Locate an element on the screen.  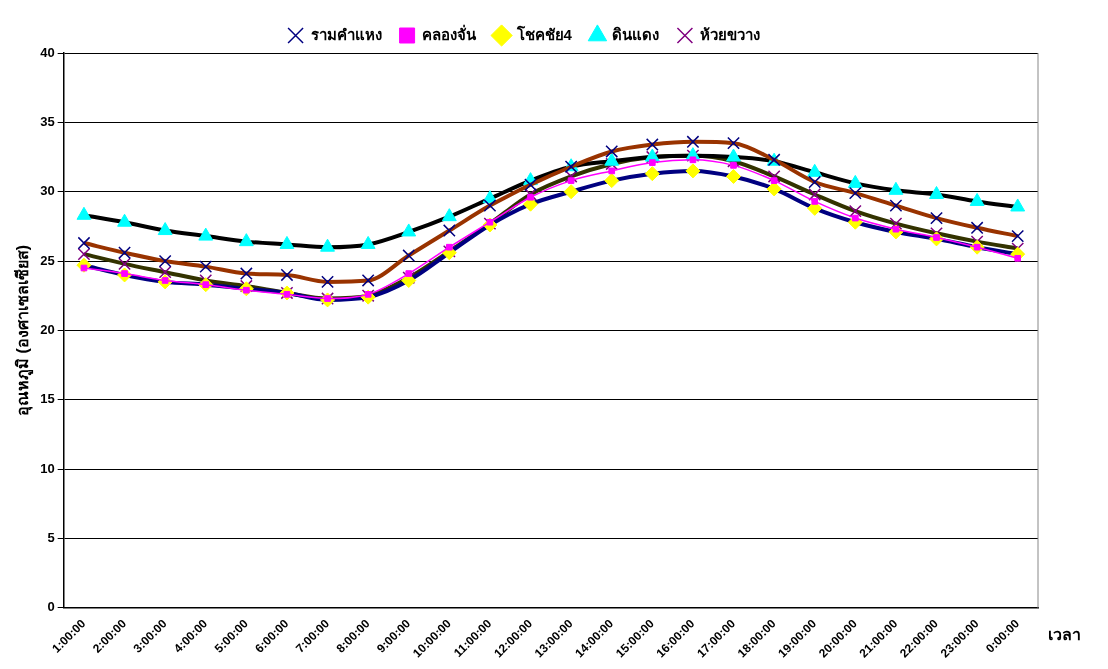
y-tick-label: 20 is located at coordinates (47, 329).